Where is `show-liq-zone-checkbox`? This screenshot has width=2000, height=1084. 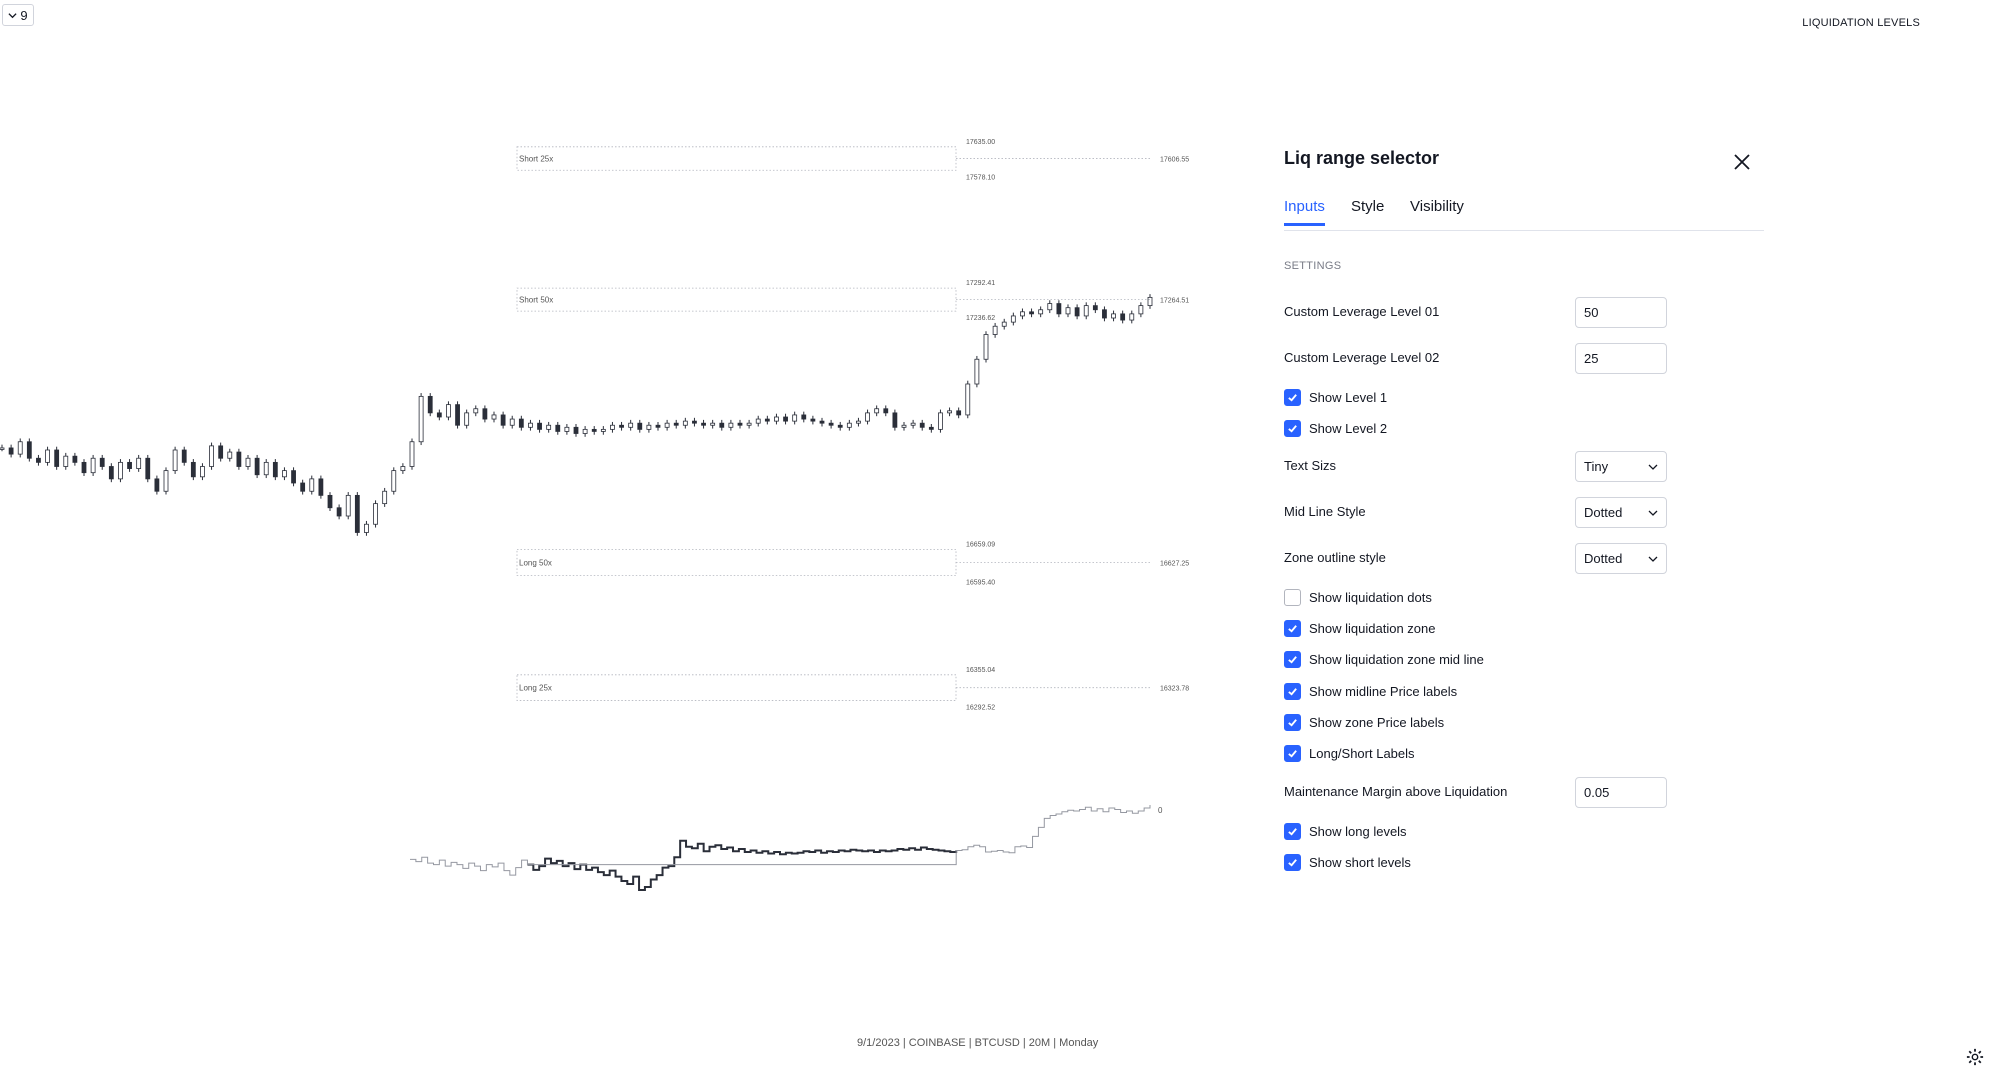
show-liq-zone-checkbox is located at coordinates (1292, 628).